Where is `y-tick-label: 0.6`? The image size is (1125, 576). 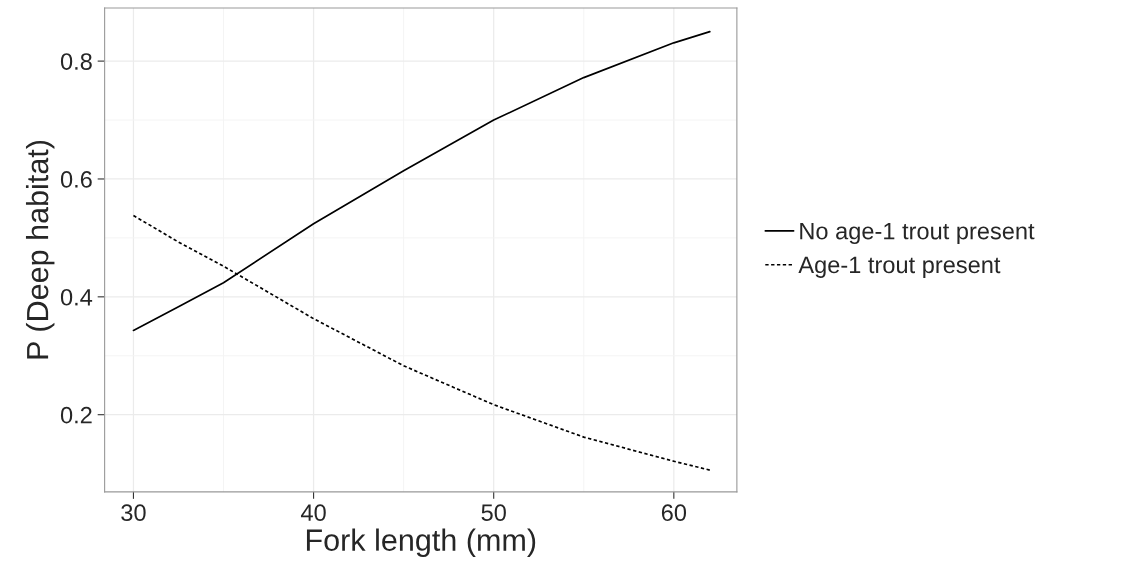 y-tick-label: 0.6 is located at coordinates (76, 179).